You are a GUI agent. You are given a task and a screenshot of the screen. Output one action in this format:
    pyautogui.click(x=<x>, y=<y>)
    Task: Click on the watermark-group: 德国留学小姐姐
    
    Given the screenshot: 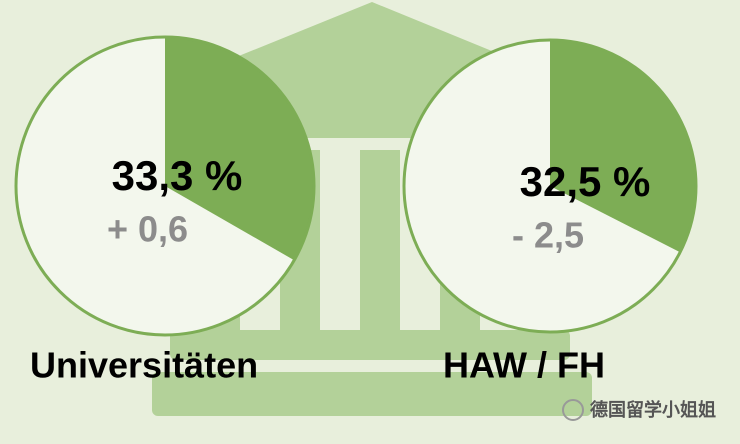 What is the action you would take?
    pyautogui.click(x=639, y=410)
    